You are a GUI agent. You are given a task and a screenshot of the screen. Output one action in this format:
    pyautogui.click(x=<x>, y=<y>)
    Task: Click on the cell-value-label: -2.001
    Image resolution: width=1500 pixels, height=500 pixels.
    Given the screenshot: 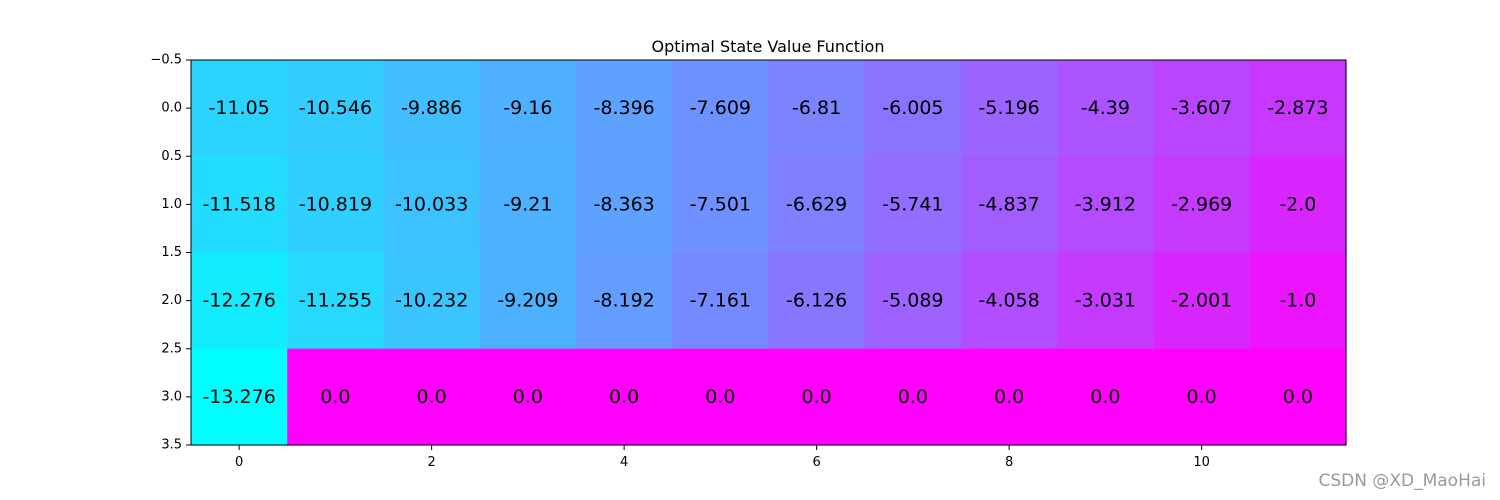 What is the action you would take?
    pyautogui.click(x=1201, y=301)
    